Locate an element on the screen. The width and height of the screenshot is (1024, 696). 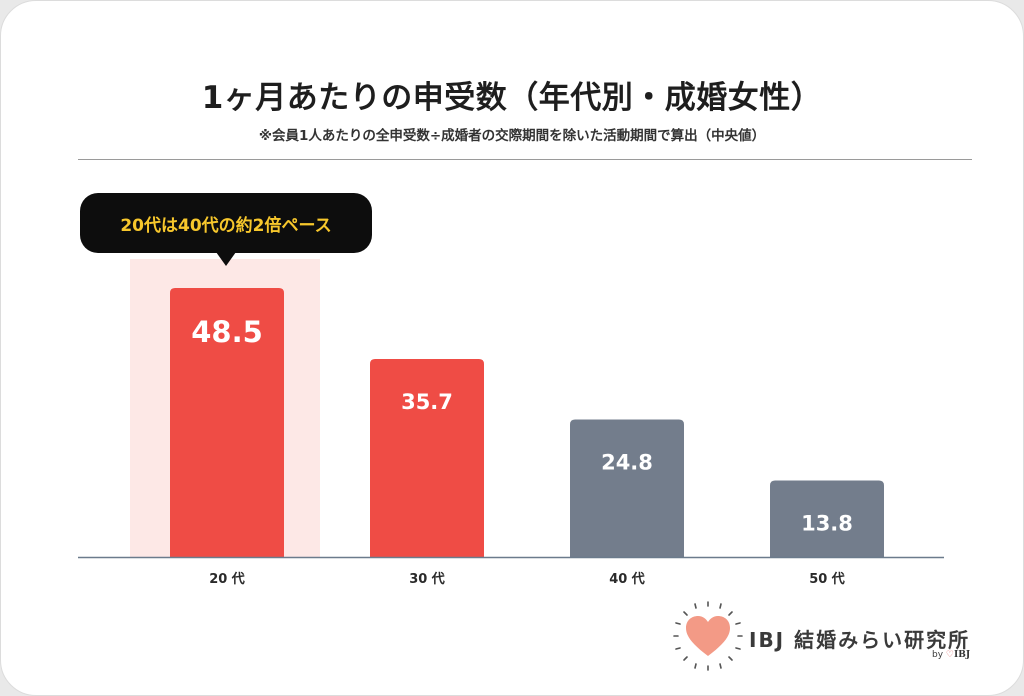
x-tick-label-3: 40 代 is located at coordinates (627, 579).